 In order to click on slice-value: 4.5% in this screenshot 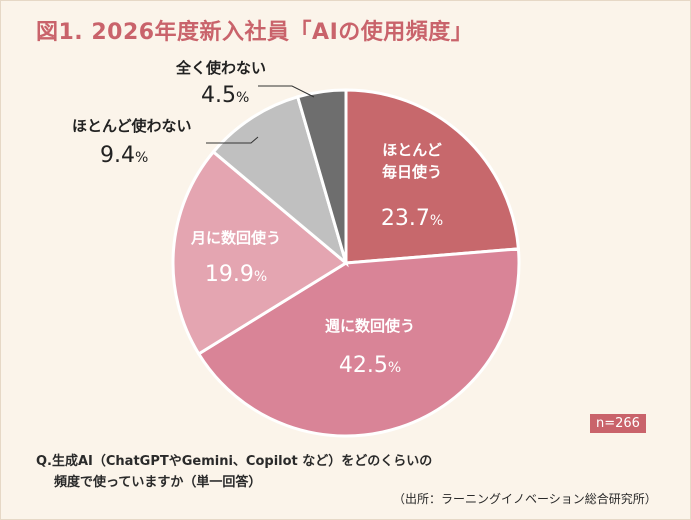, I will do `click(225, 95)`.